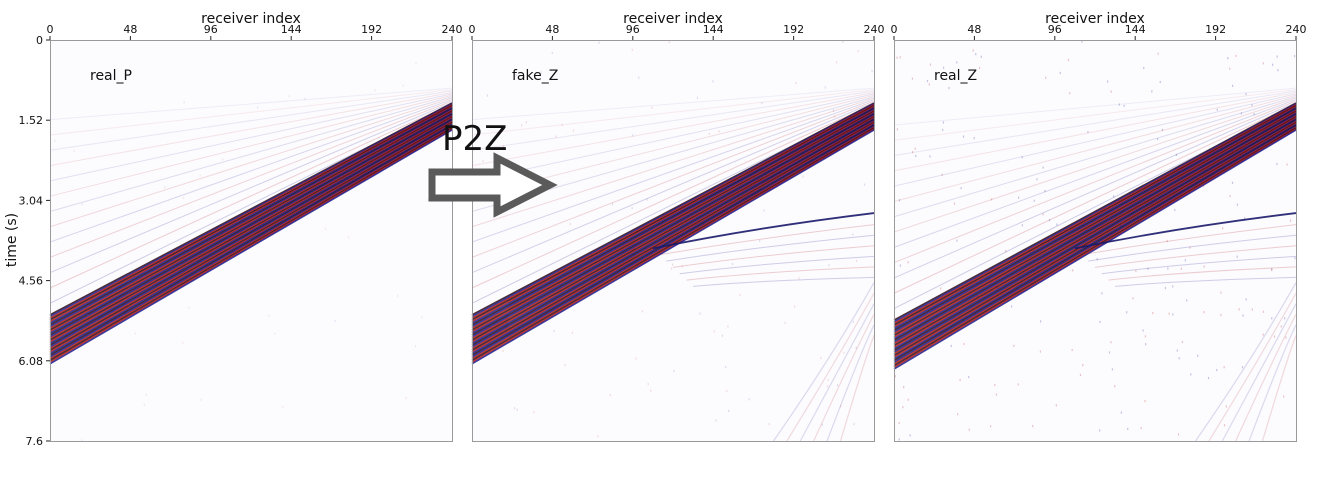 The width and height of the screenshot is (1326, 478). I want to click on panel-label: fake_Z, so click(535, 76).